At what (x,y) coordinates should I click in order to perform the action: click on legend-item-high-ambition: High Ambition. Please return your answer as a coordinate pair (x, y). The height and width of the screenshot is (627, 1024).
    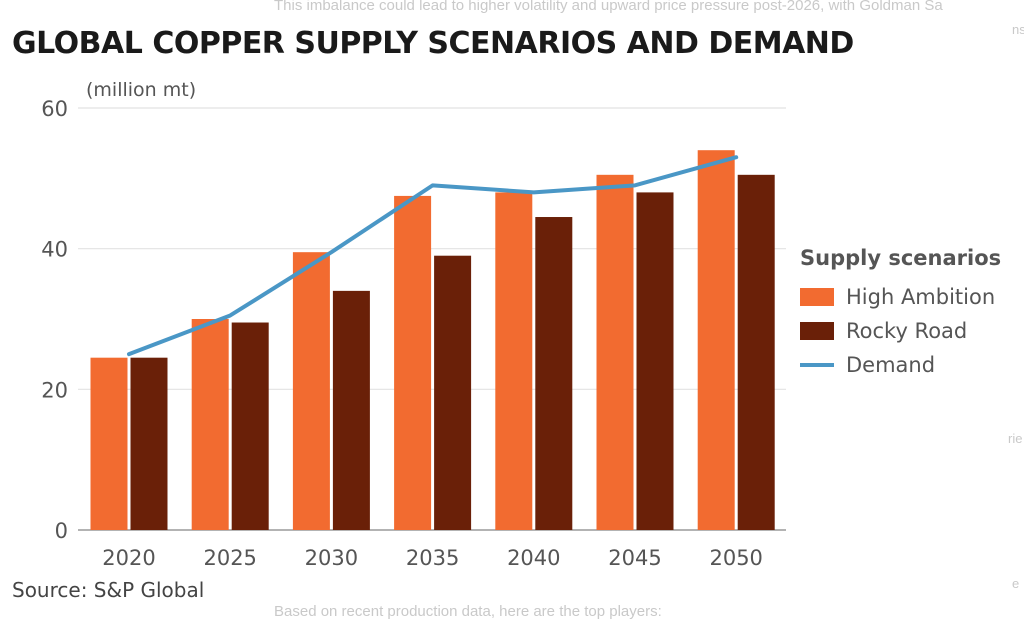
    Looking at the image, I should click on (900, 297).